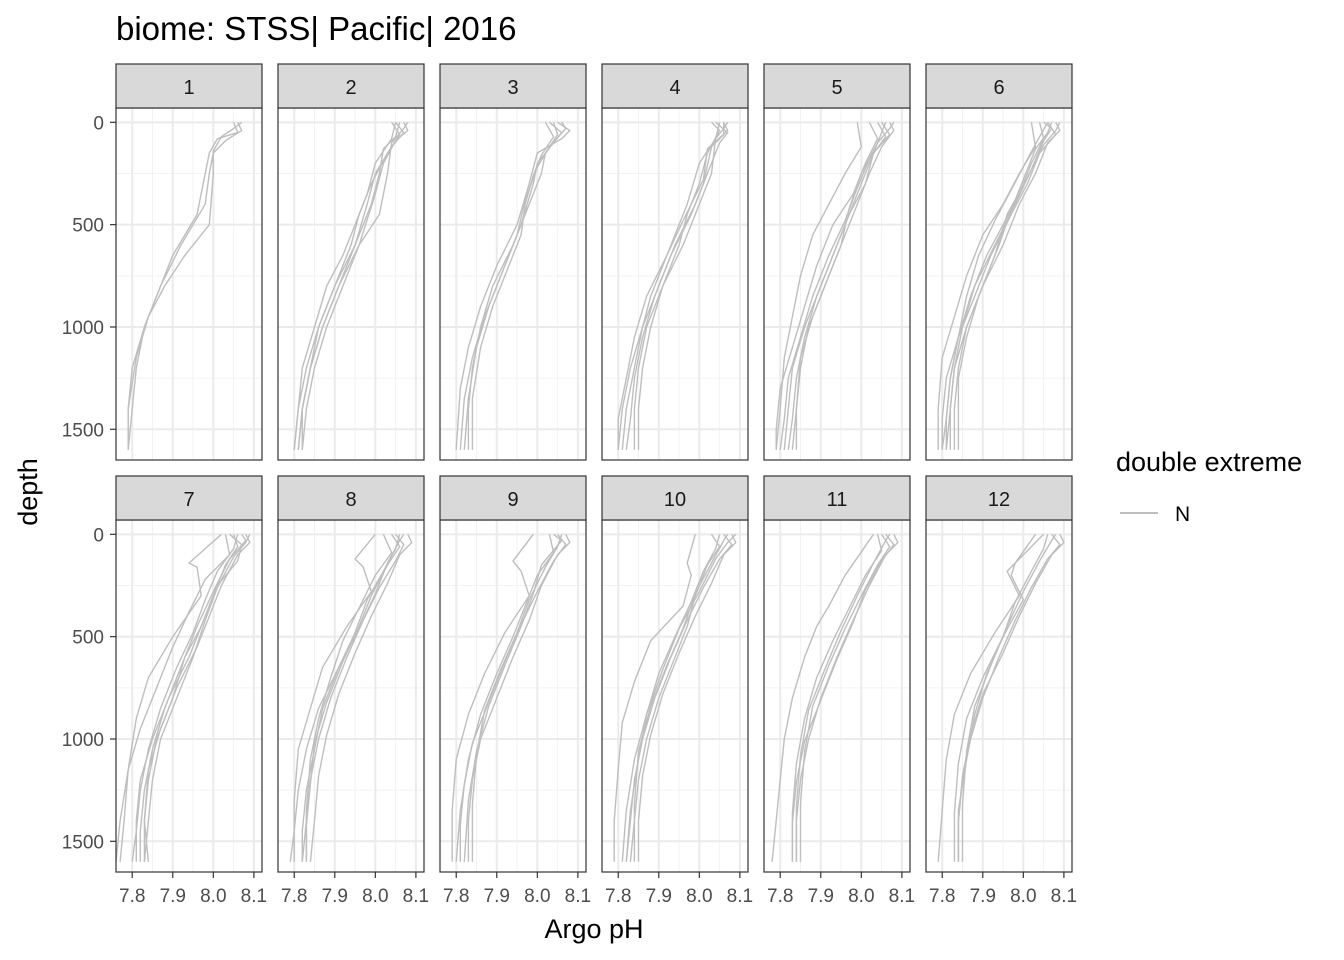  Describe the element at coordinates (89, 483) in the screenshot. I see `y-axes: 0 500 1000 1500 0 500 1000 1500` at that location.